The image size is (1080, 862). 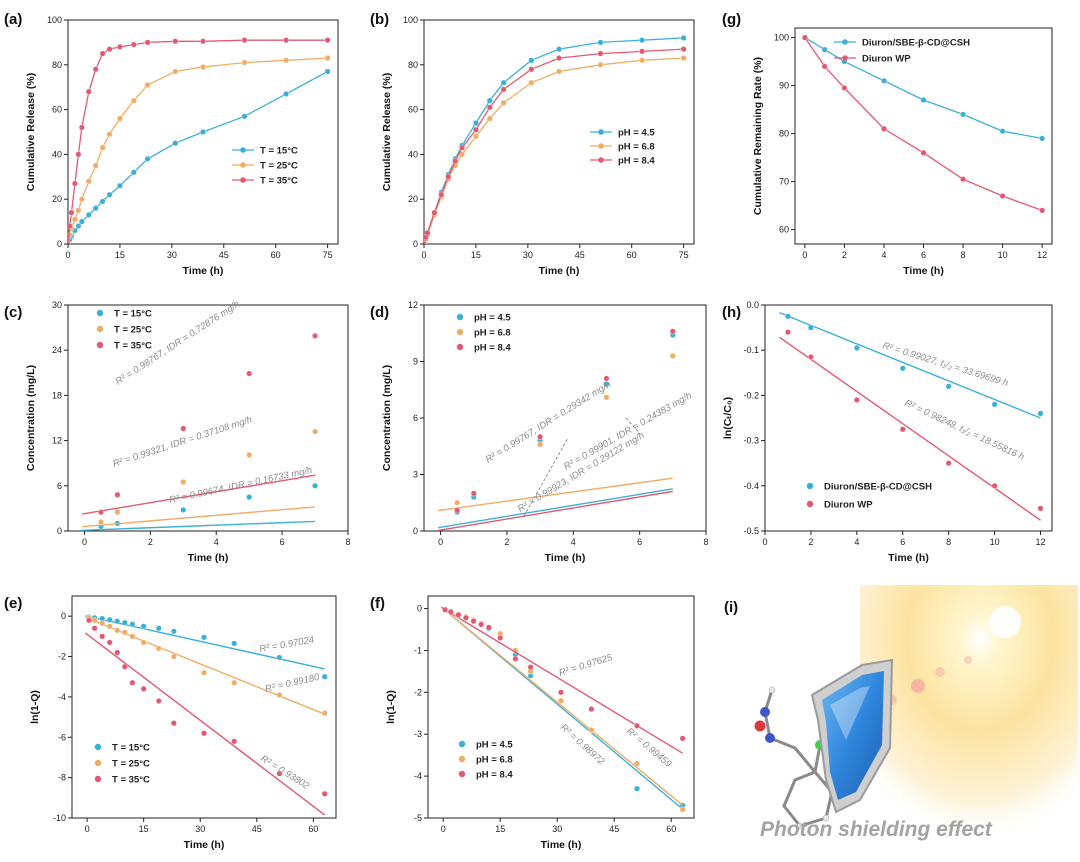 What do you see at coordinates (413, 305) in the screenshot?
I see `y-tick-label: 12` at bounding box center [413, 305].